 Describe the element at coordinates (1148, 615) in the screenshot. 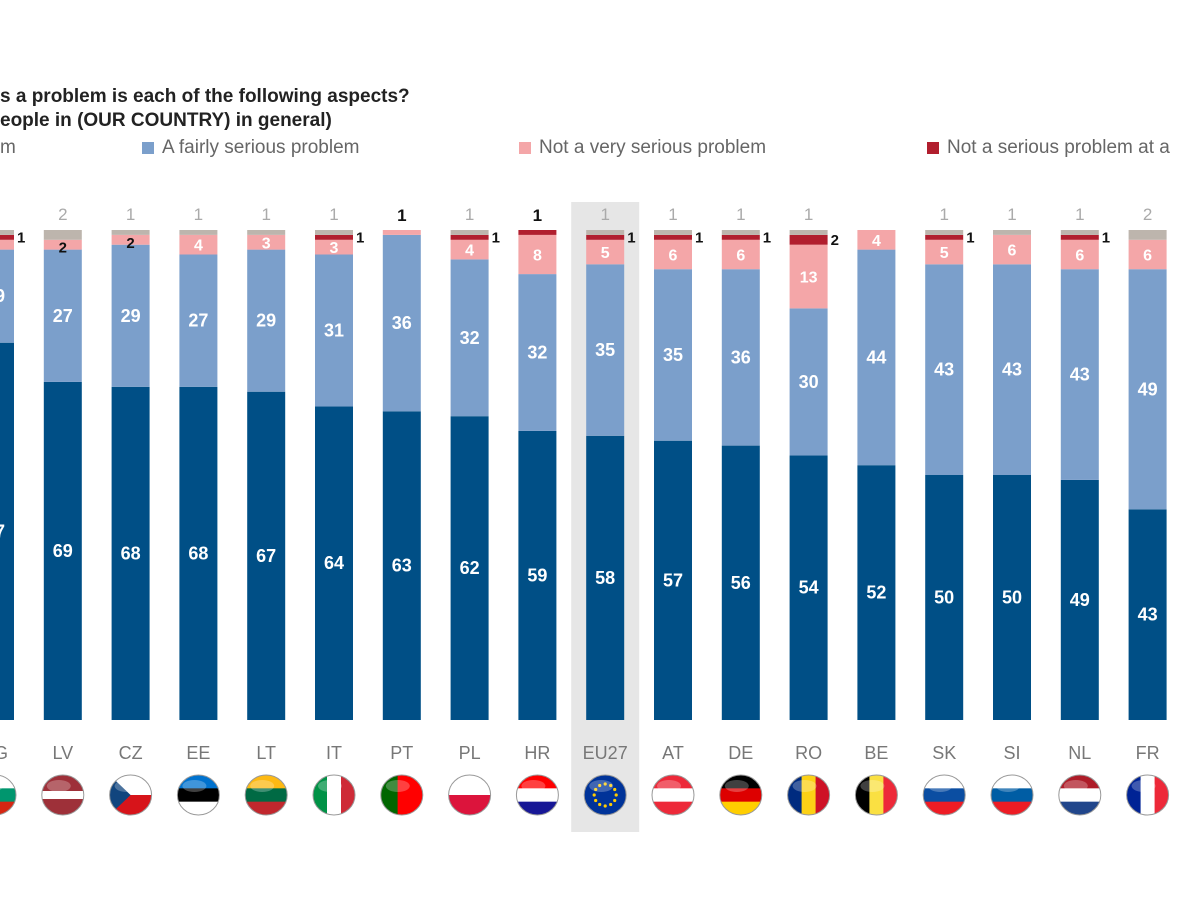

I see `data-label-very_serious: 43` at that location.